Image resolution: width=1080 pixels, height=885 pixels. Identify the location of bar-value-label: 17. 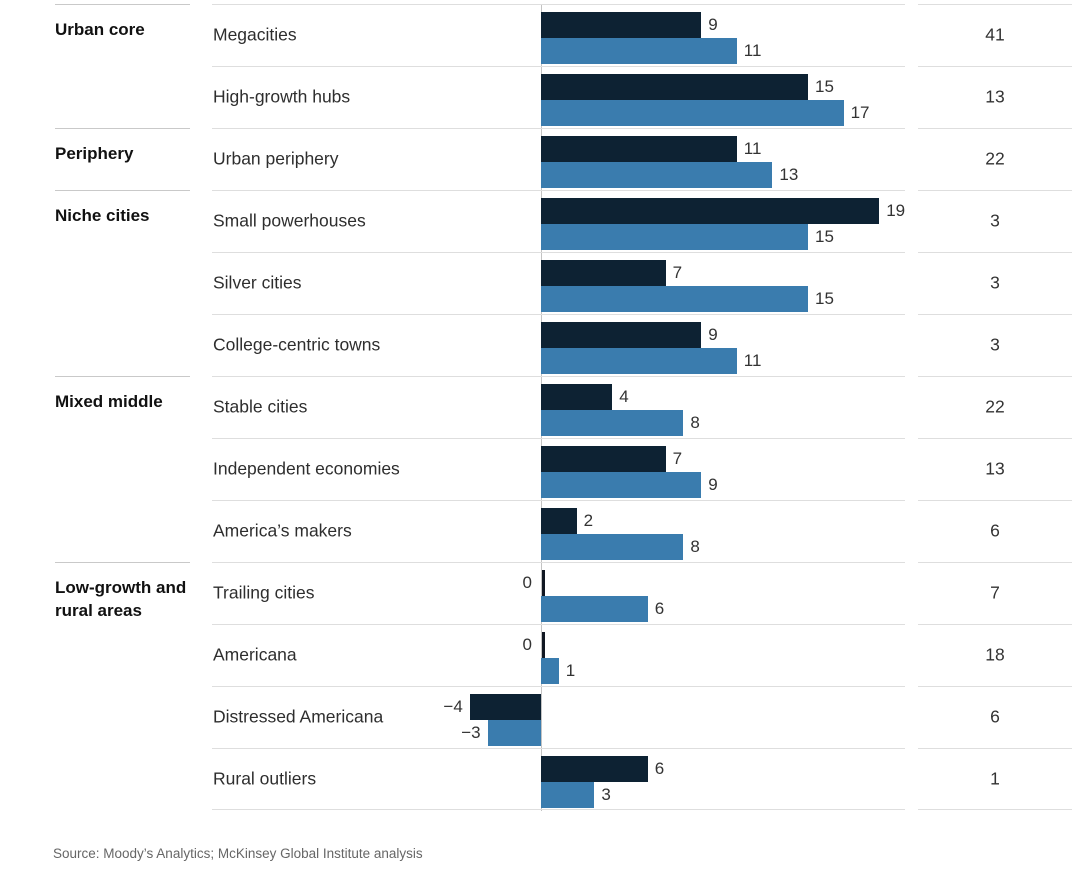
(860, 112).